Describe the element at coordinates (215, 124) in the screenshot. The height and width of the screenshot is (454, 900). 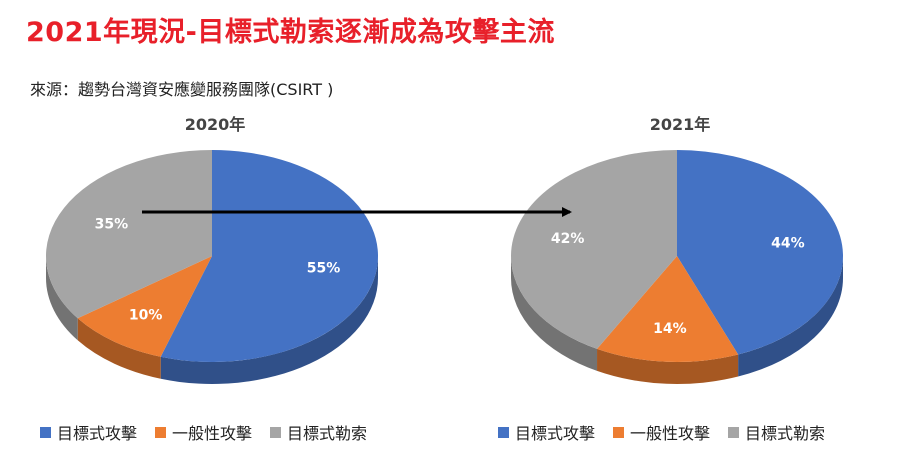
I see `chart-title-2020: 2020年` at that location.